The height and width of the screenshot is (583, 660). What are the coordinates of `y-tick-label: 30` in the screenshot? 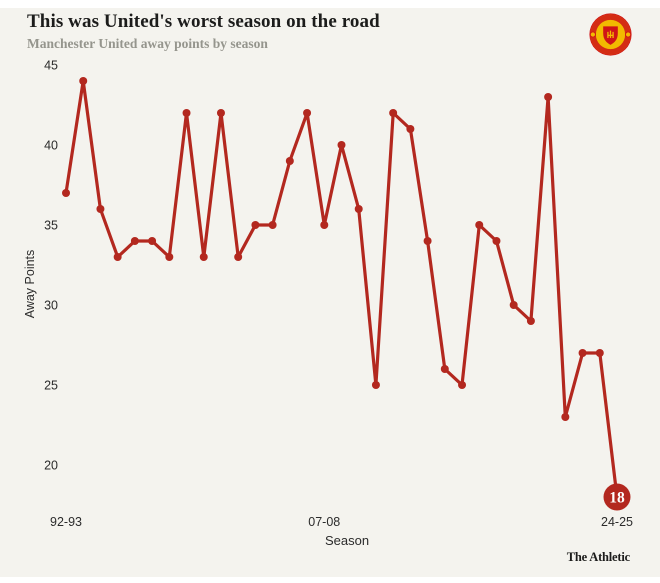 It's located at (51, 306).